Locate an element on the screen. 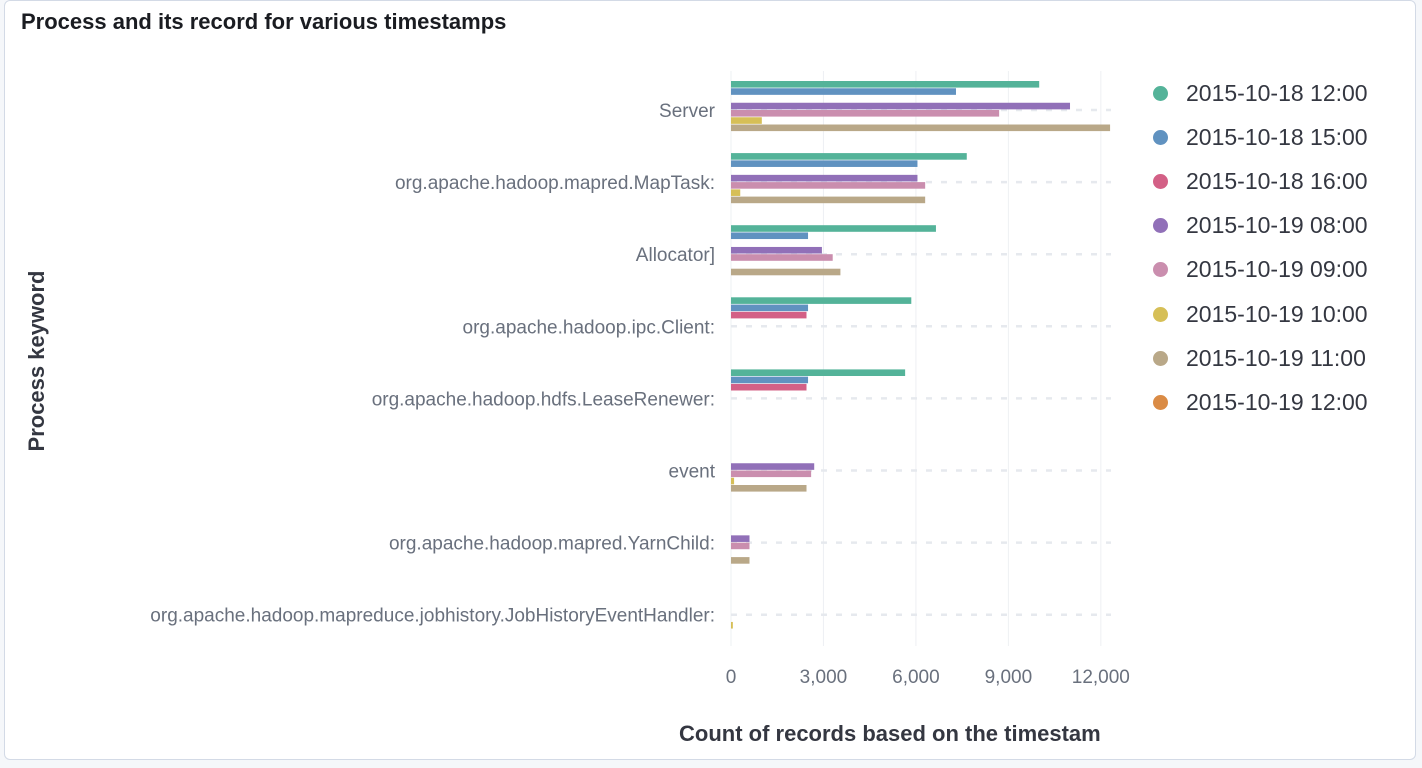 The image size is (1422, 768). legend-item: 2015-10-18 15:00 is located at coordinates (1256, 137).